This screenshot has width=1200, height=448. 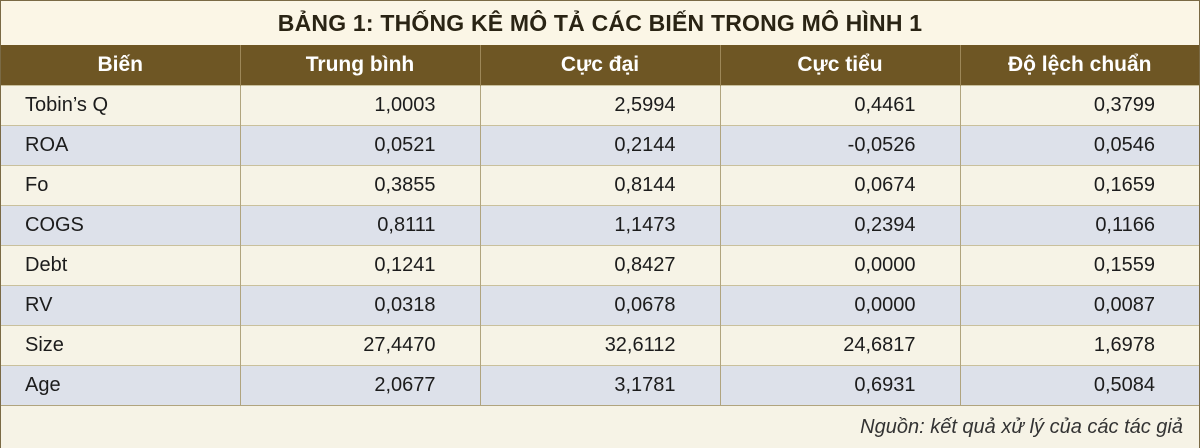 What do you see at coordinates (840, 184) in the screenshot?
I see `cell-min: 0,0674` at bounding box center [840, 184].